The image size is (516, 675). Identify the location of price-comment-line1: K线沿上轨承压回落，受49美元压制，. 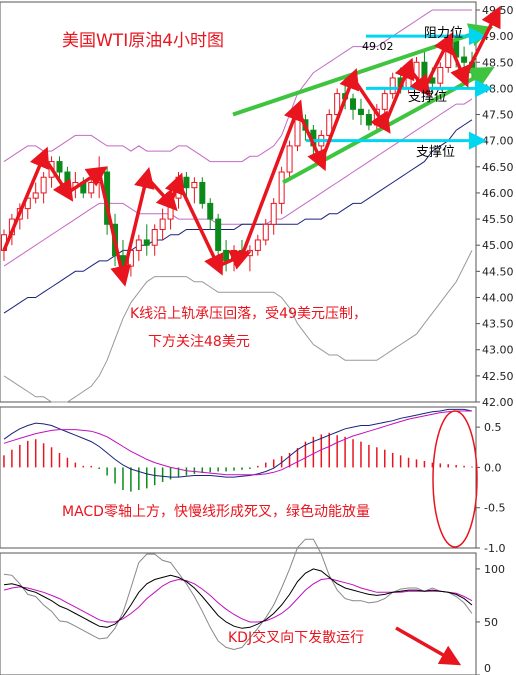
(248, 314).